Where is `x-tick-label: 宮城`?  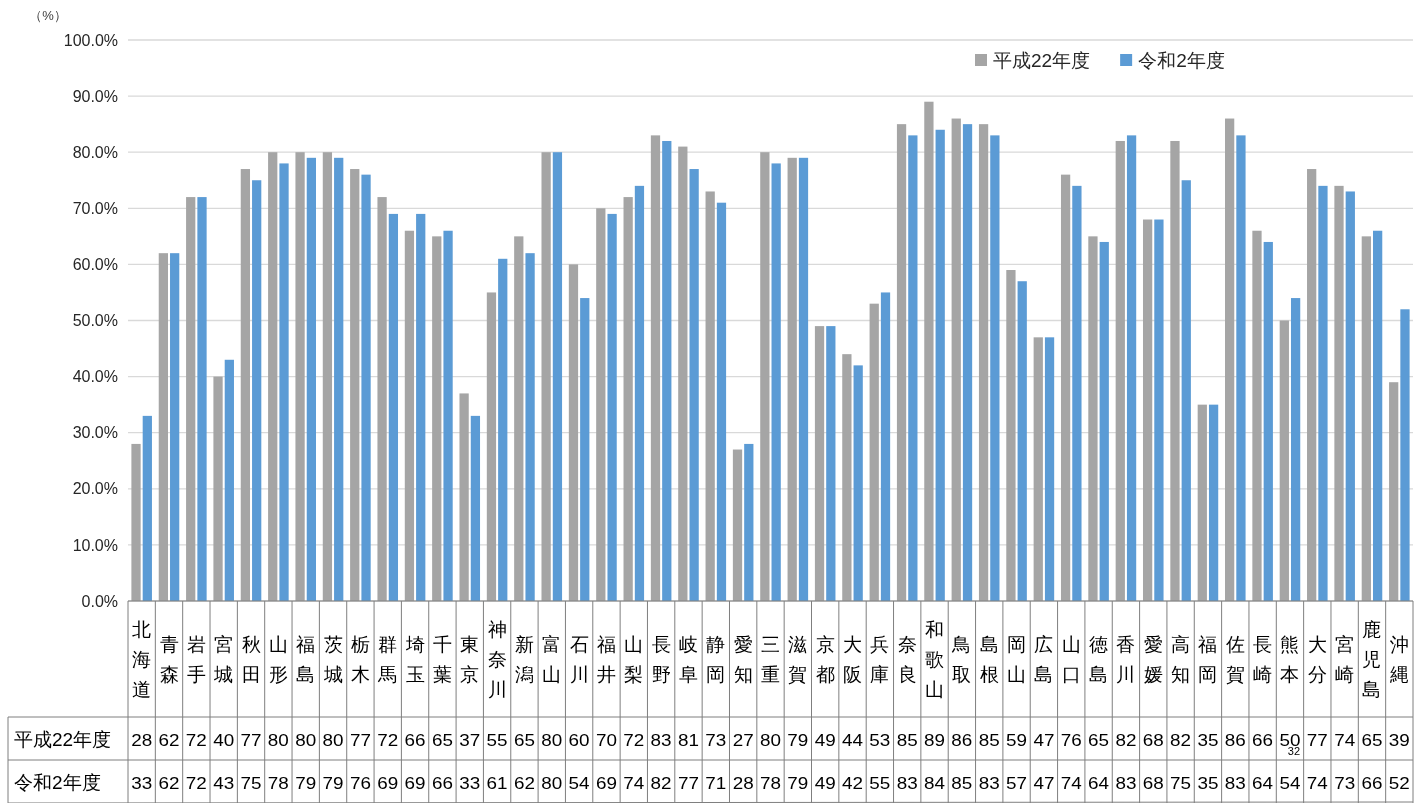 x-tick-label: 宮城 is located at coordinates (223, 659).